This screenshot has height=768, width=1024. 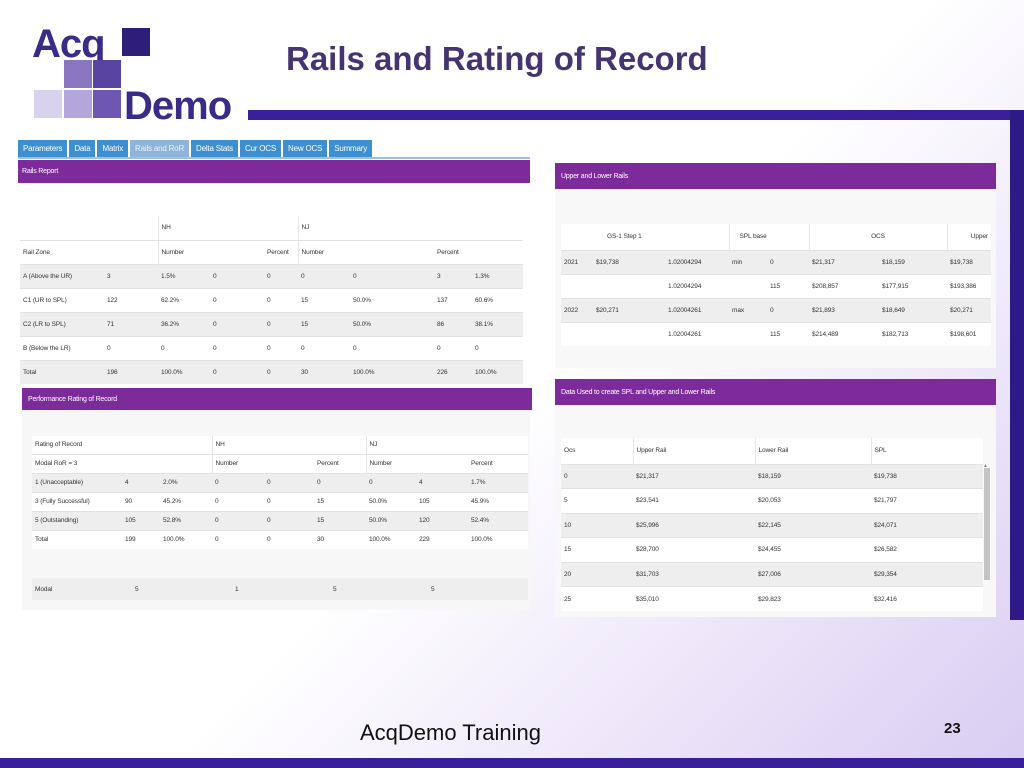 What do you see at coordinates (446, 445) in the screenshot?
I see `group-nj: NJ` at bounding box center [446, 445].